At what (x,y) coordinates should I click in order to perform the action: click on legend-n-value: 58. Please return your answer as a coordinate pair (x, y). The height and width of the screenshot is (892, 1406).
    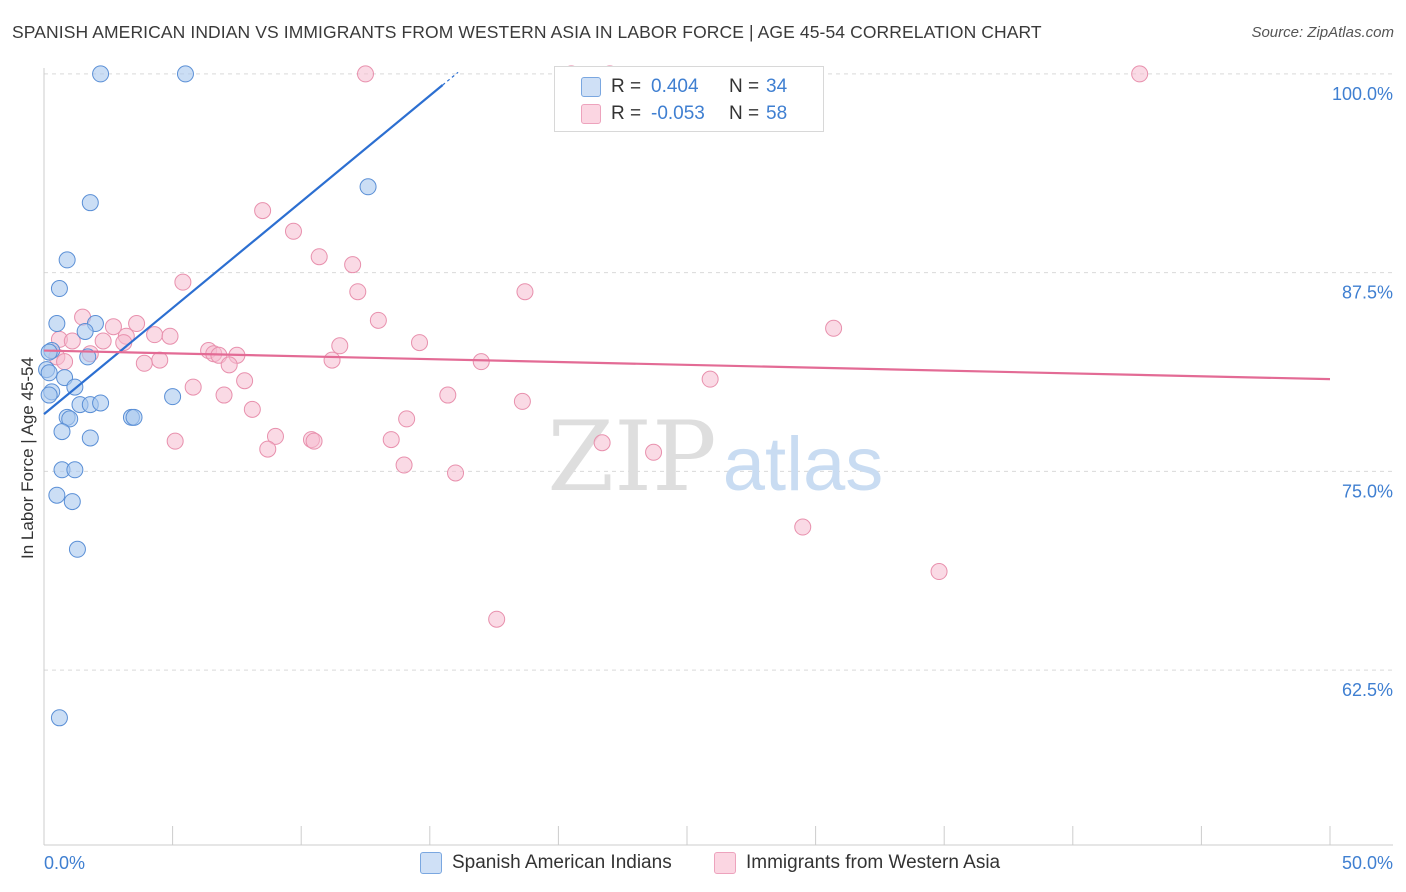
    Looking at the image, I should click on (777, 113).